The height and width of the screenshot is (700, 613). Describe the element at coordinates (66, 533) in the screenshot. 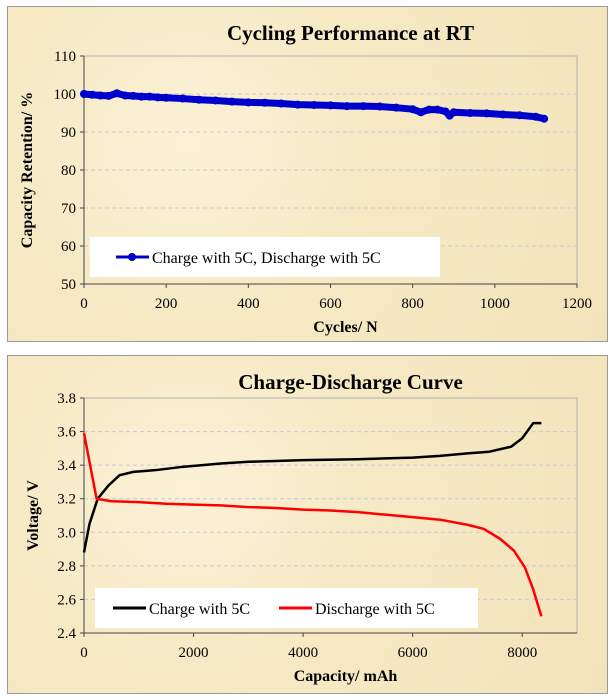

I see `y-tick-label: 3.0` at that location.